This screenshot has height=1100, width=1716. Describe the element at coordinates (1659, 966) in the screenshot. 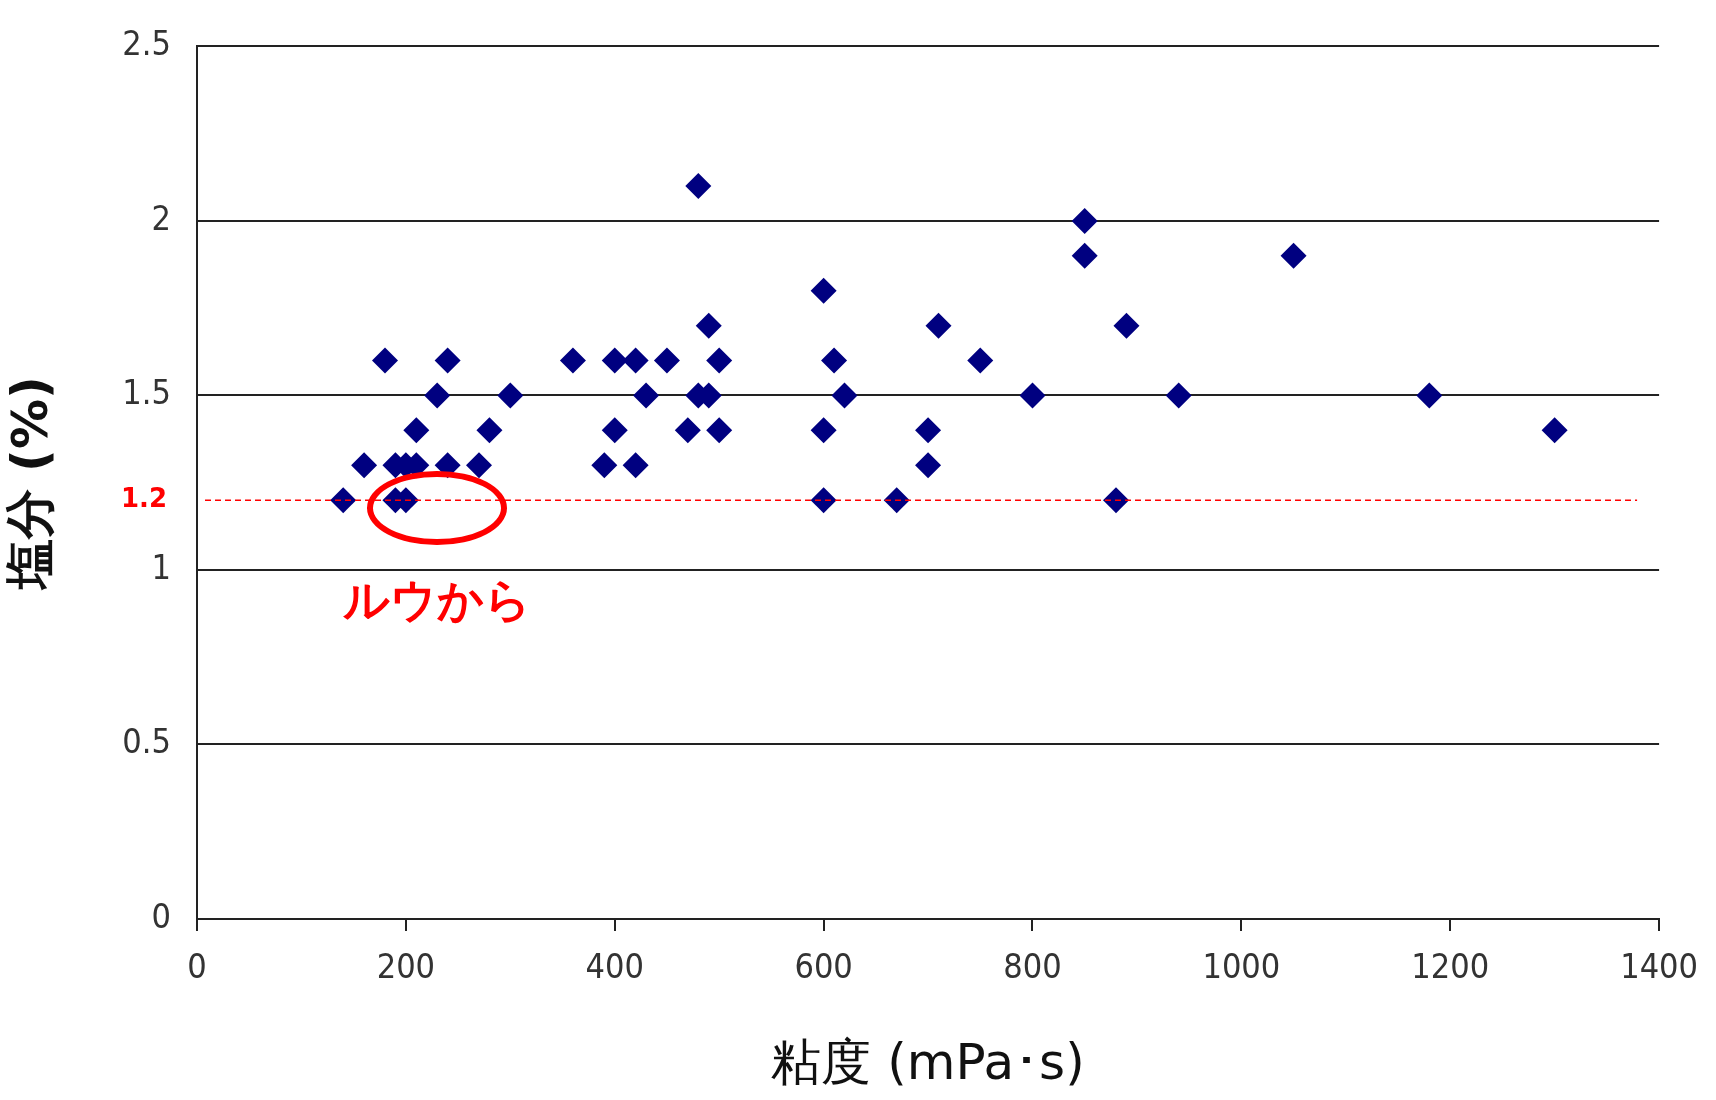

I see `x-tick-label: 1400` at that location.